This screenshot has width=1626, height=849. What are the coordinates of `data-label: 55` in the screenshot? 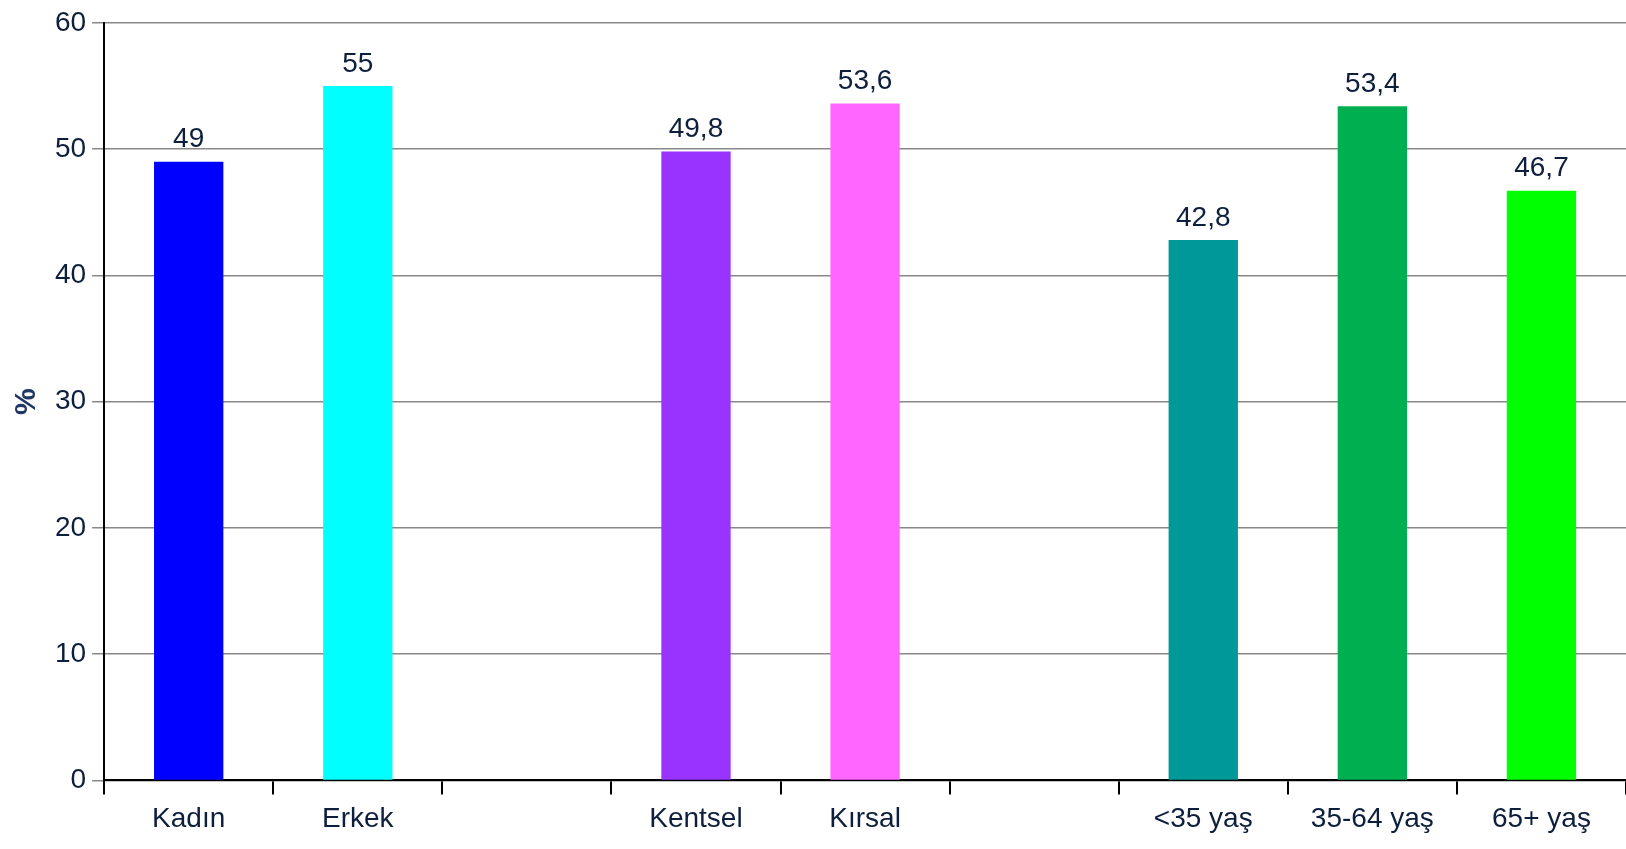 It's located at (358, 62).